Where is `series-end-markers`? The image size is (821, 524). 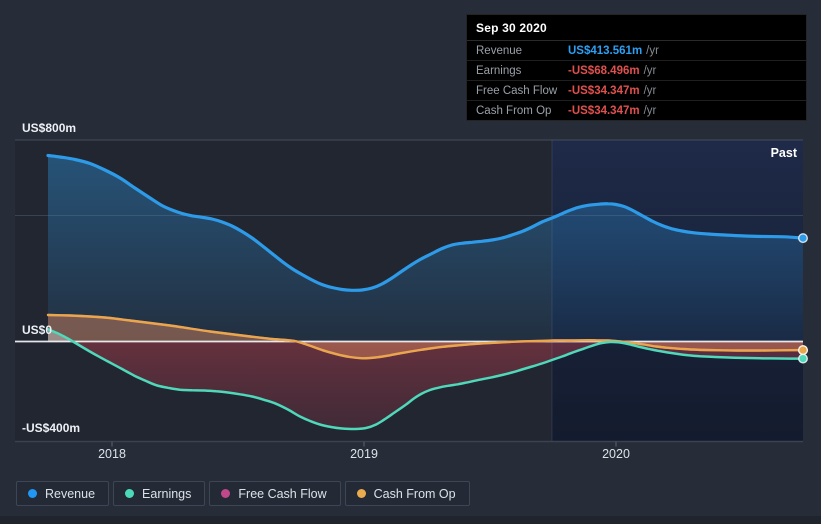 series-end-markers is located at coordinates (803, 298).